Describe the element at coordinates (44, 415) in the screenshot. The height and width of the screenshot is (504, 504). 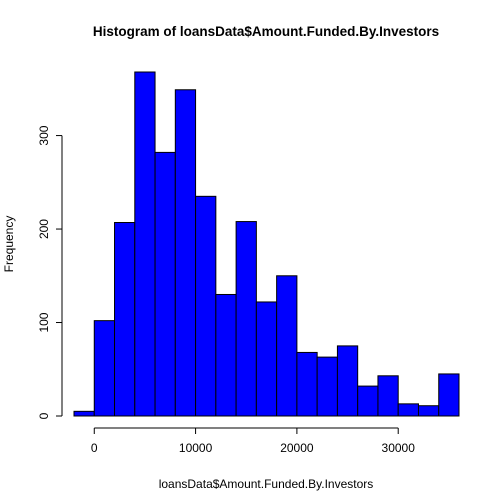
I see `y-tick-label: 0` at that location.